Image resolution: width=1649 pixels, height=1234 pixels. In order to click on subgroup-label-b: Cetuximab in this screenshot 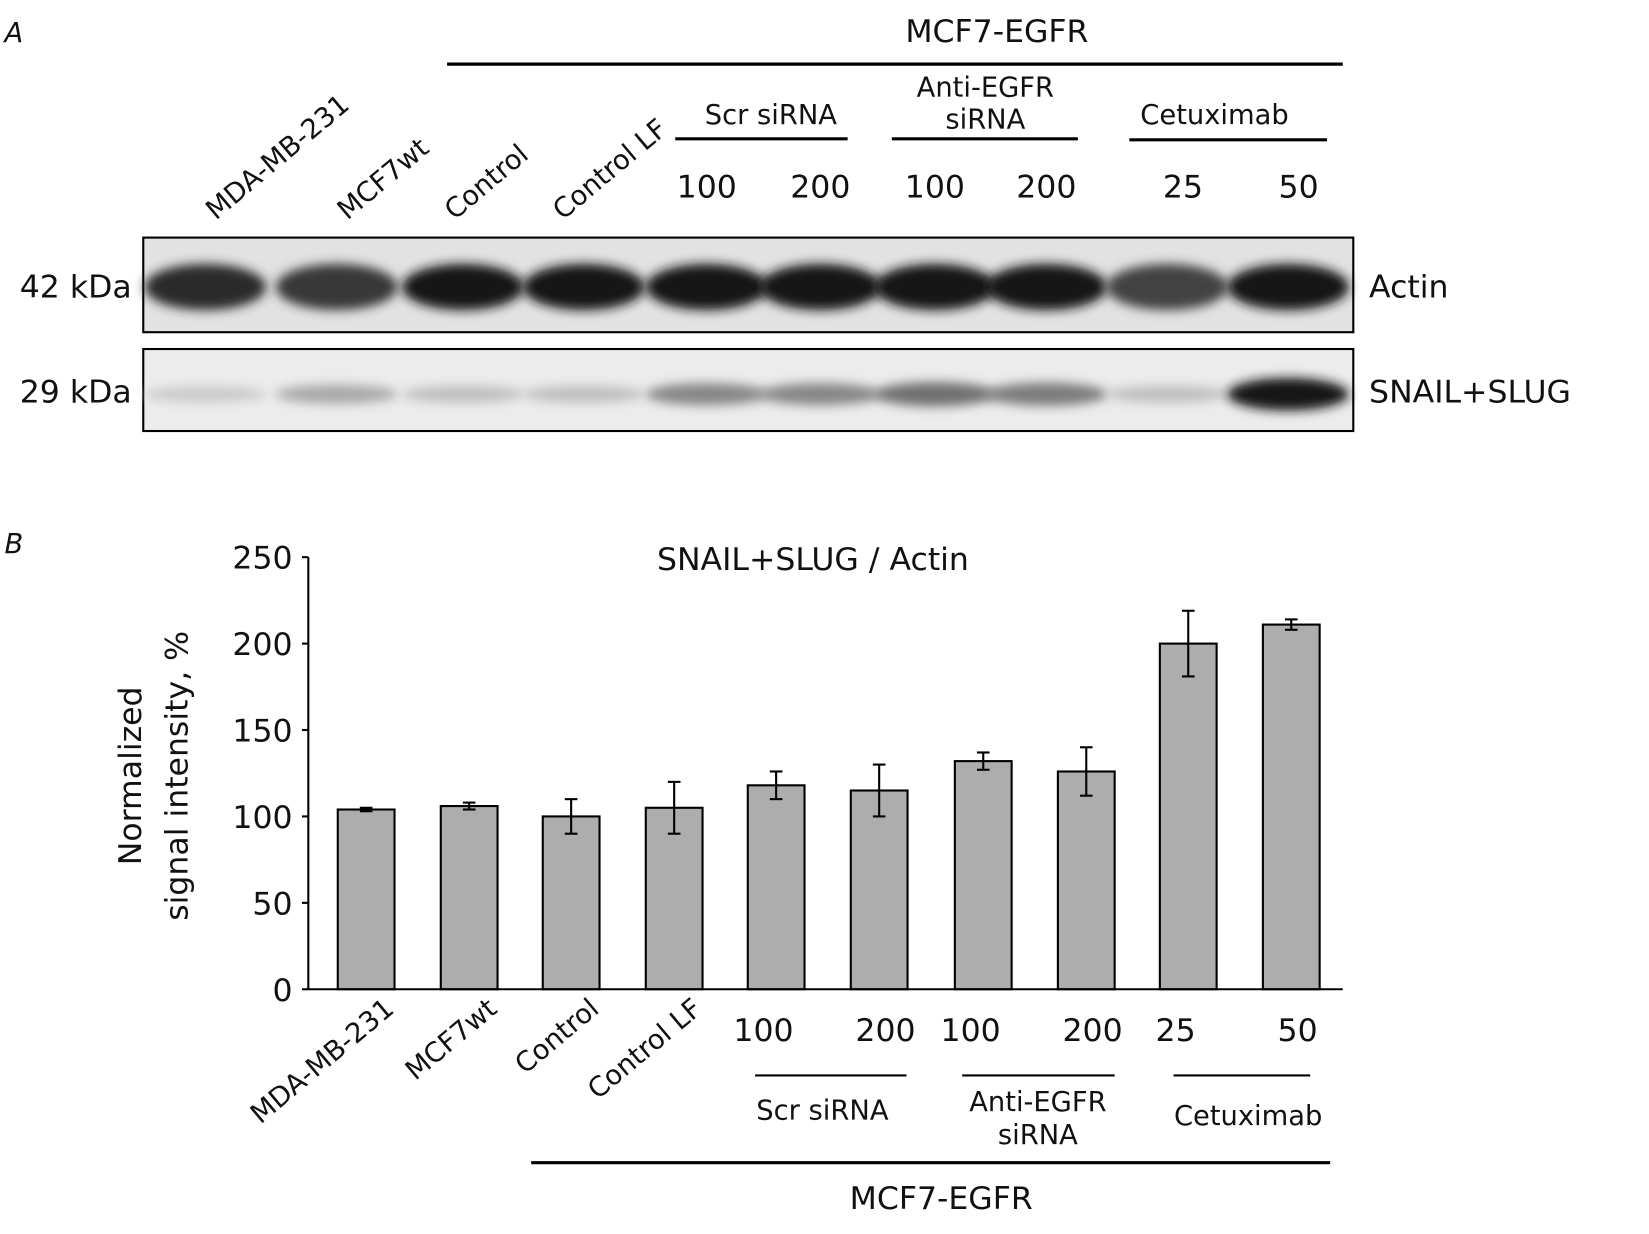, I will do `click(1248, 1116)`.